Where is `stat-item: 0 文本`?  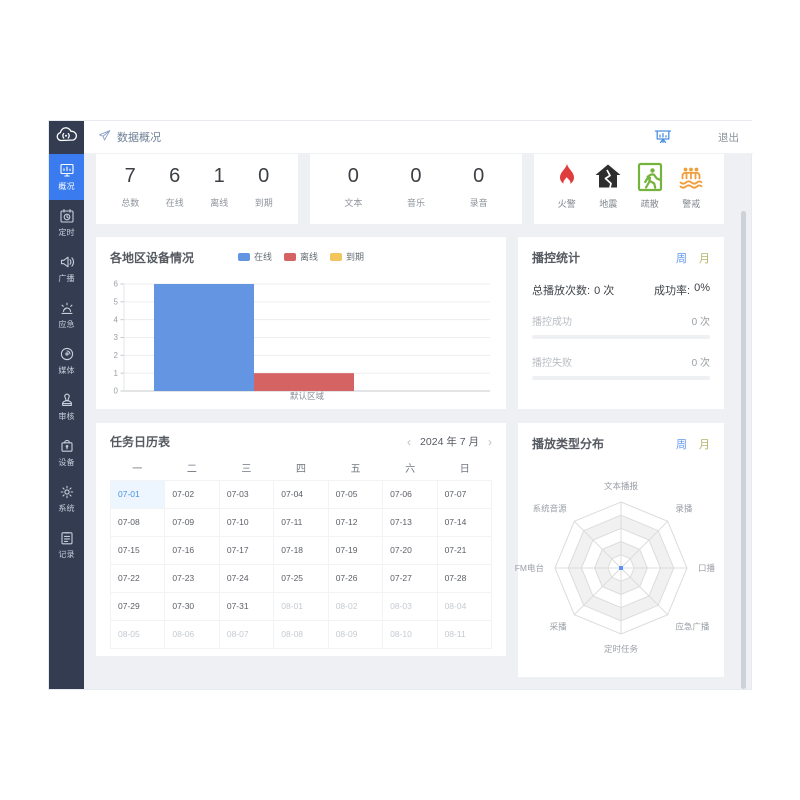
stat-item: 0 文本 is located at coordinates (353, 187).